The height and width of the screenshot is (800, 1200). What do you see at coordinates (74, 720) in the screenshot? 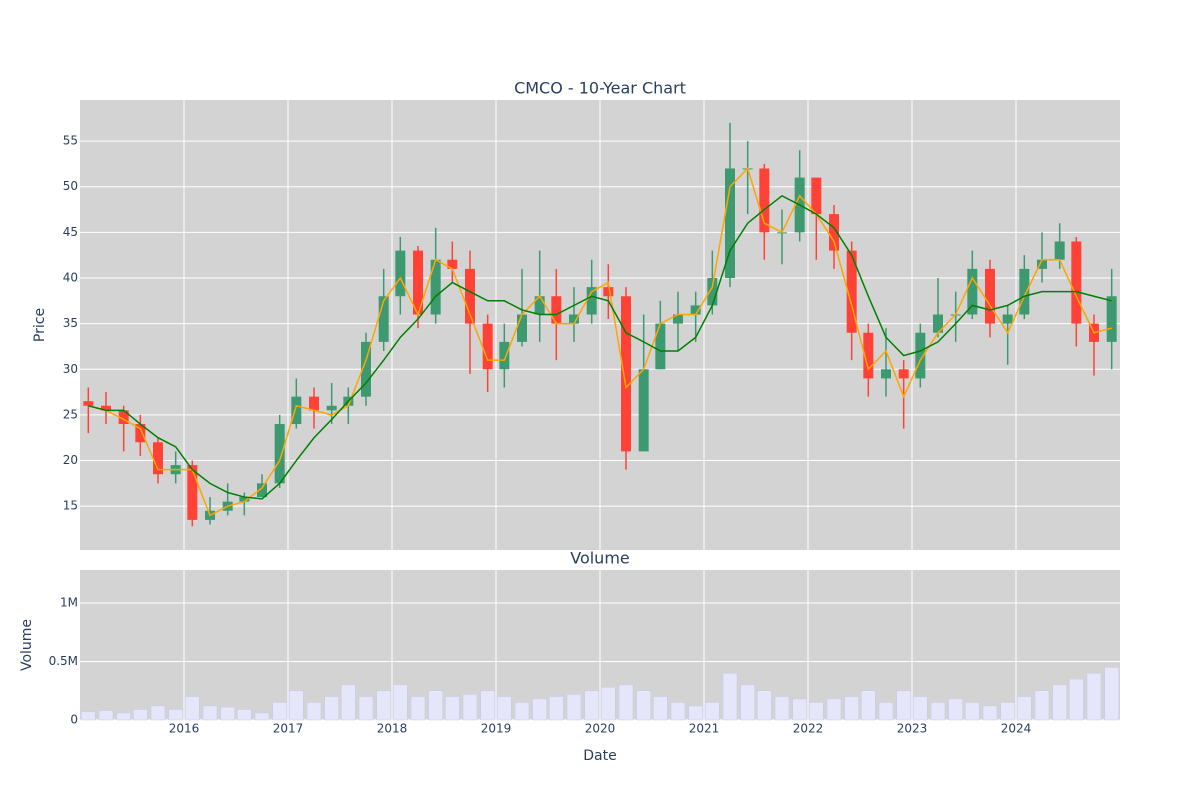
I see `y-tick-label: 0` at bounding box center [74, 720].